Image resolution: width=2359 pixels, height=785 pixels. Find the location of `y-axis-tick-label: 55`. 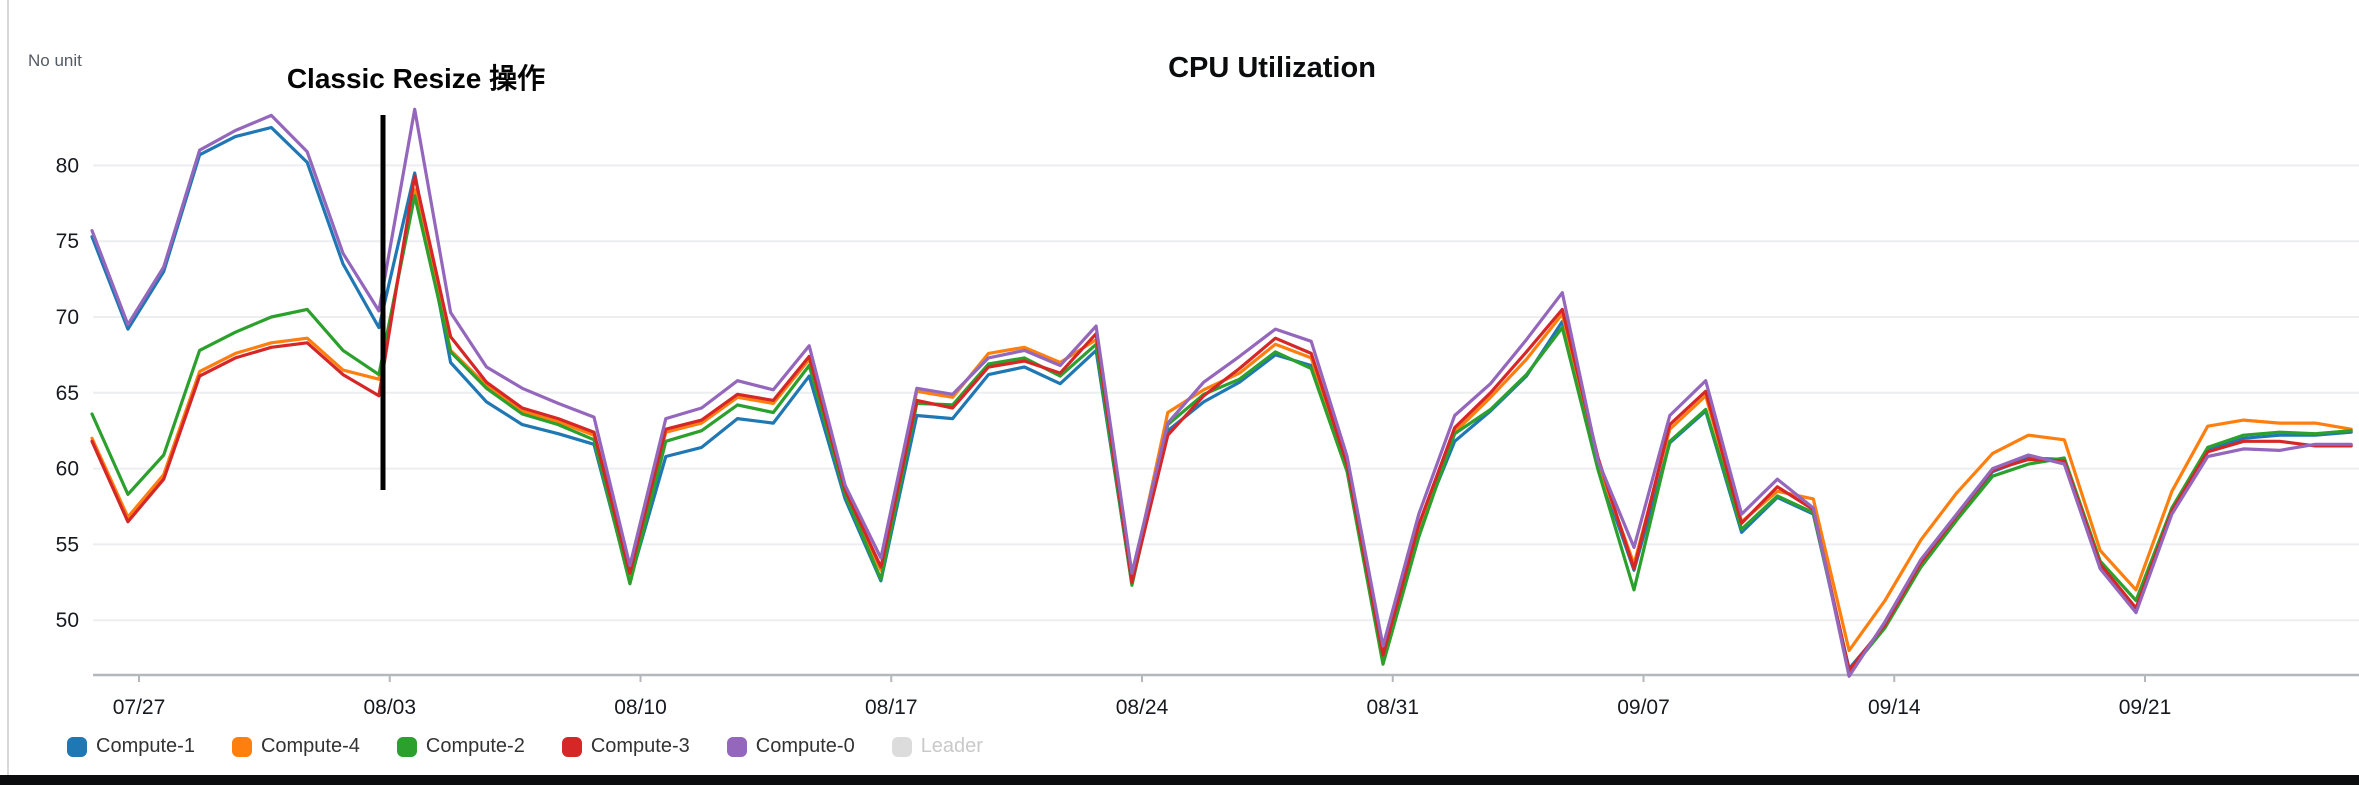

y-axis-tick-label: 55 is located at coordinates (67, 544).